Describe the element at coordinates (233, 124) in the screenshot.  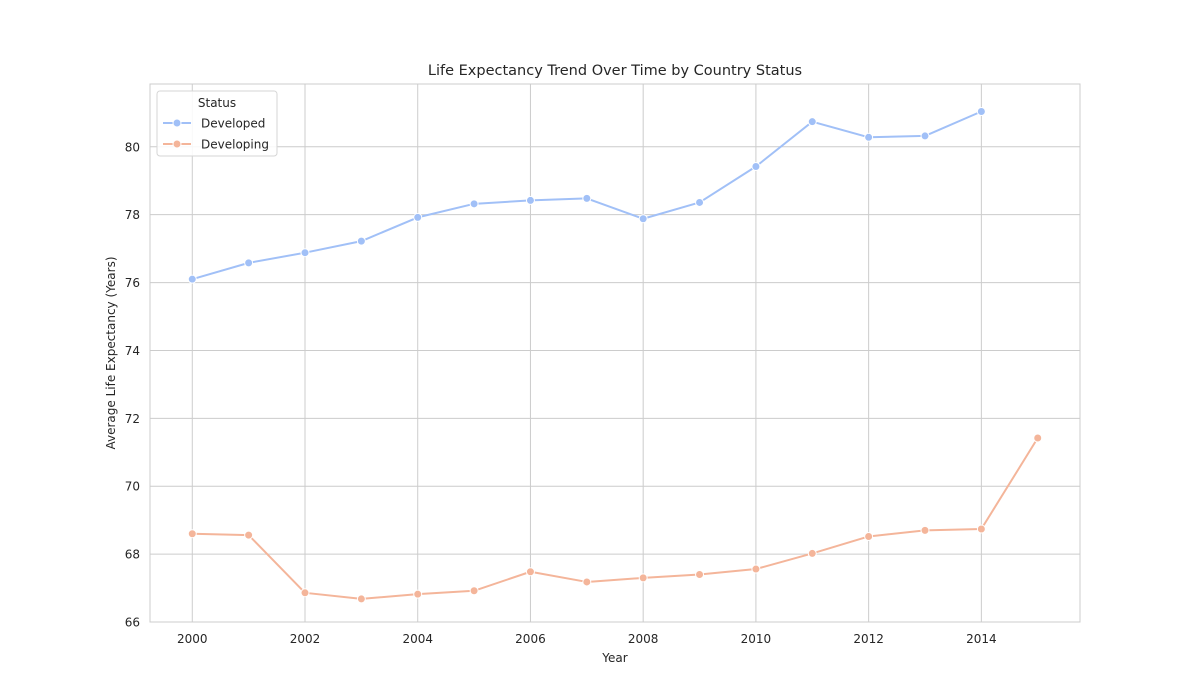
I see `legend-label-developed: Developed` at that location.